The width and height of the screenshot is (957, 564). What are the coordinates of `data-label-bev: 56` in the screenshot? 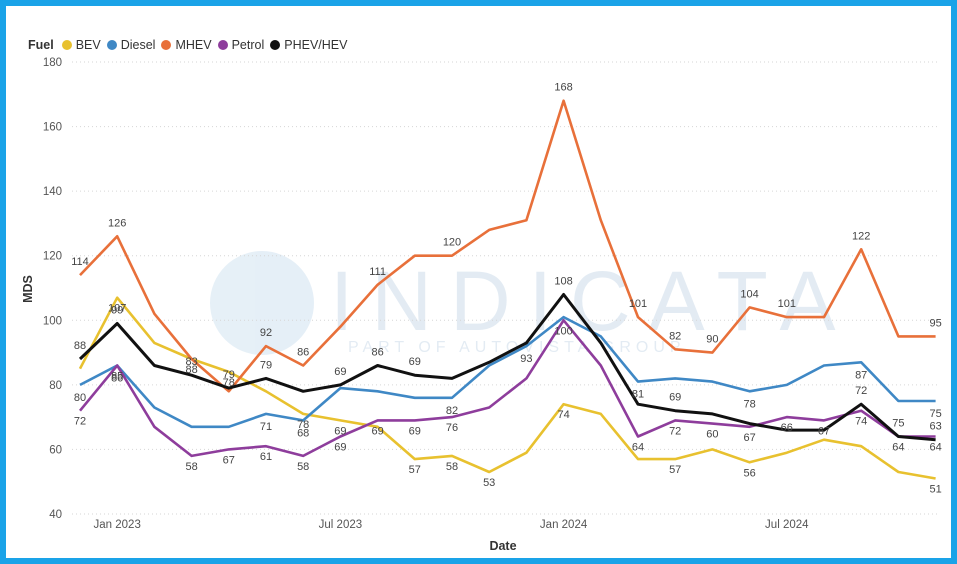 It's located at (749, 473).